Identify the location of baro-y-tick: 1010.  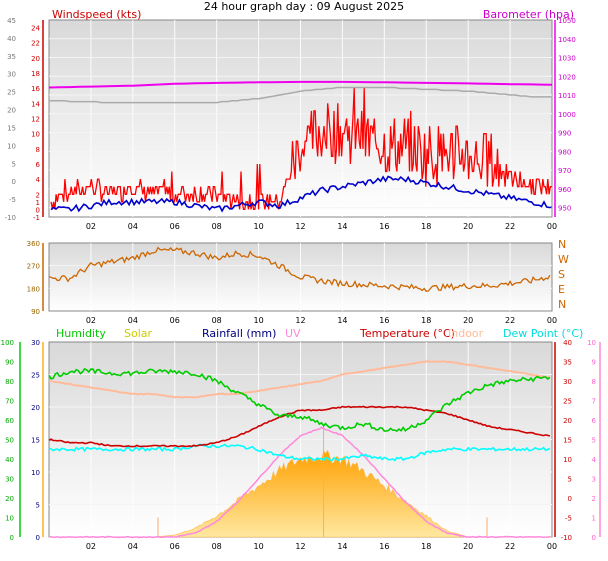
(567, 96).